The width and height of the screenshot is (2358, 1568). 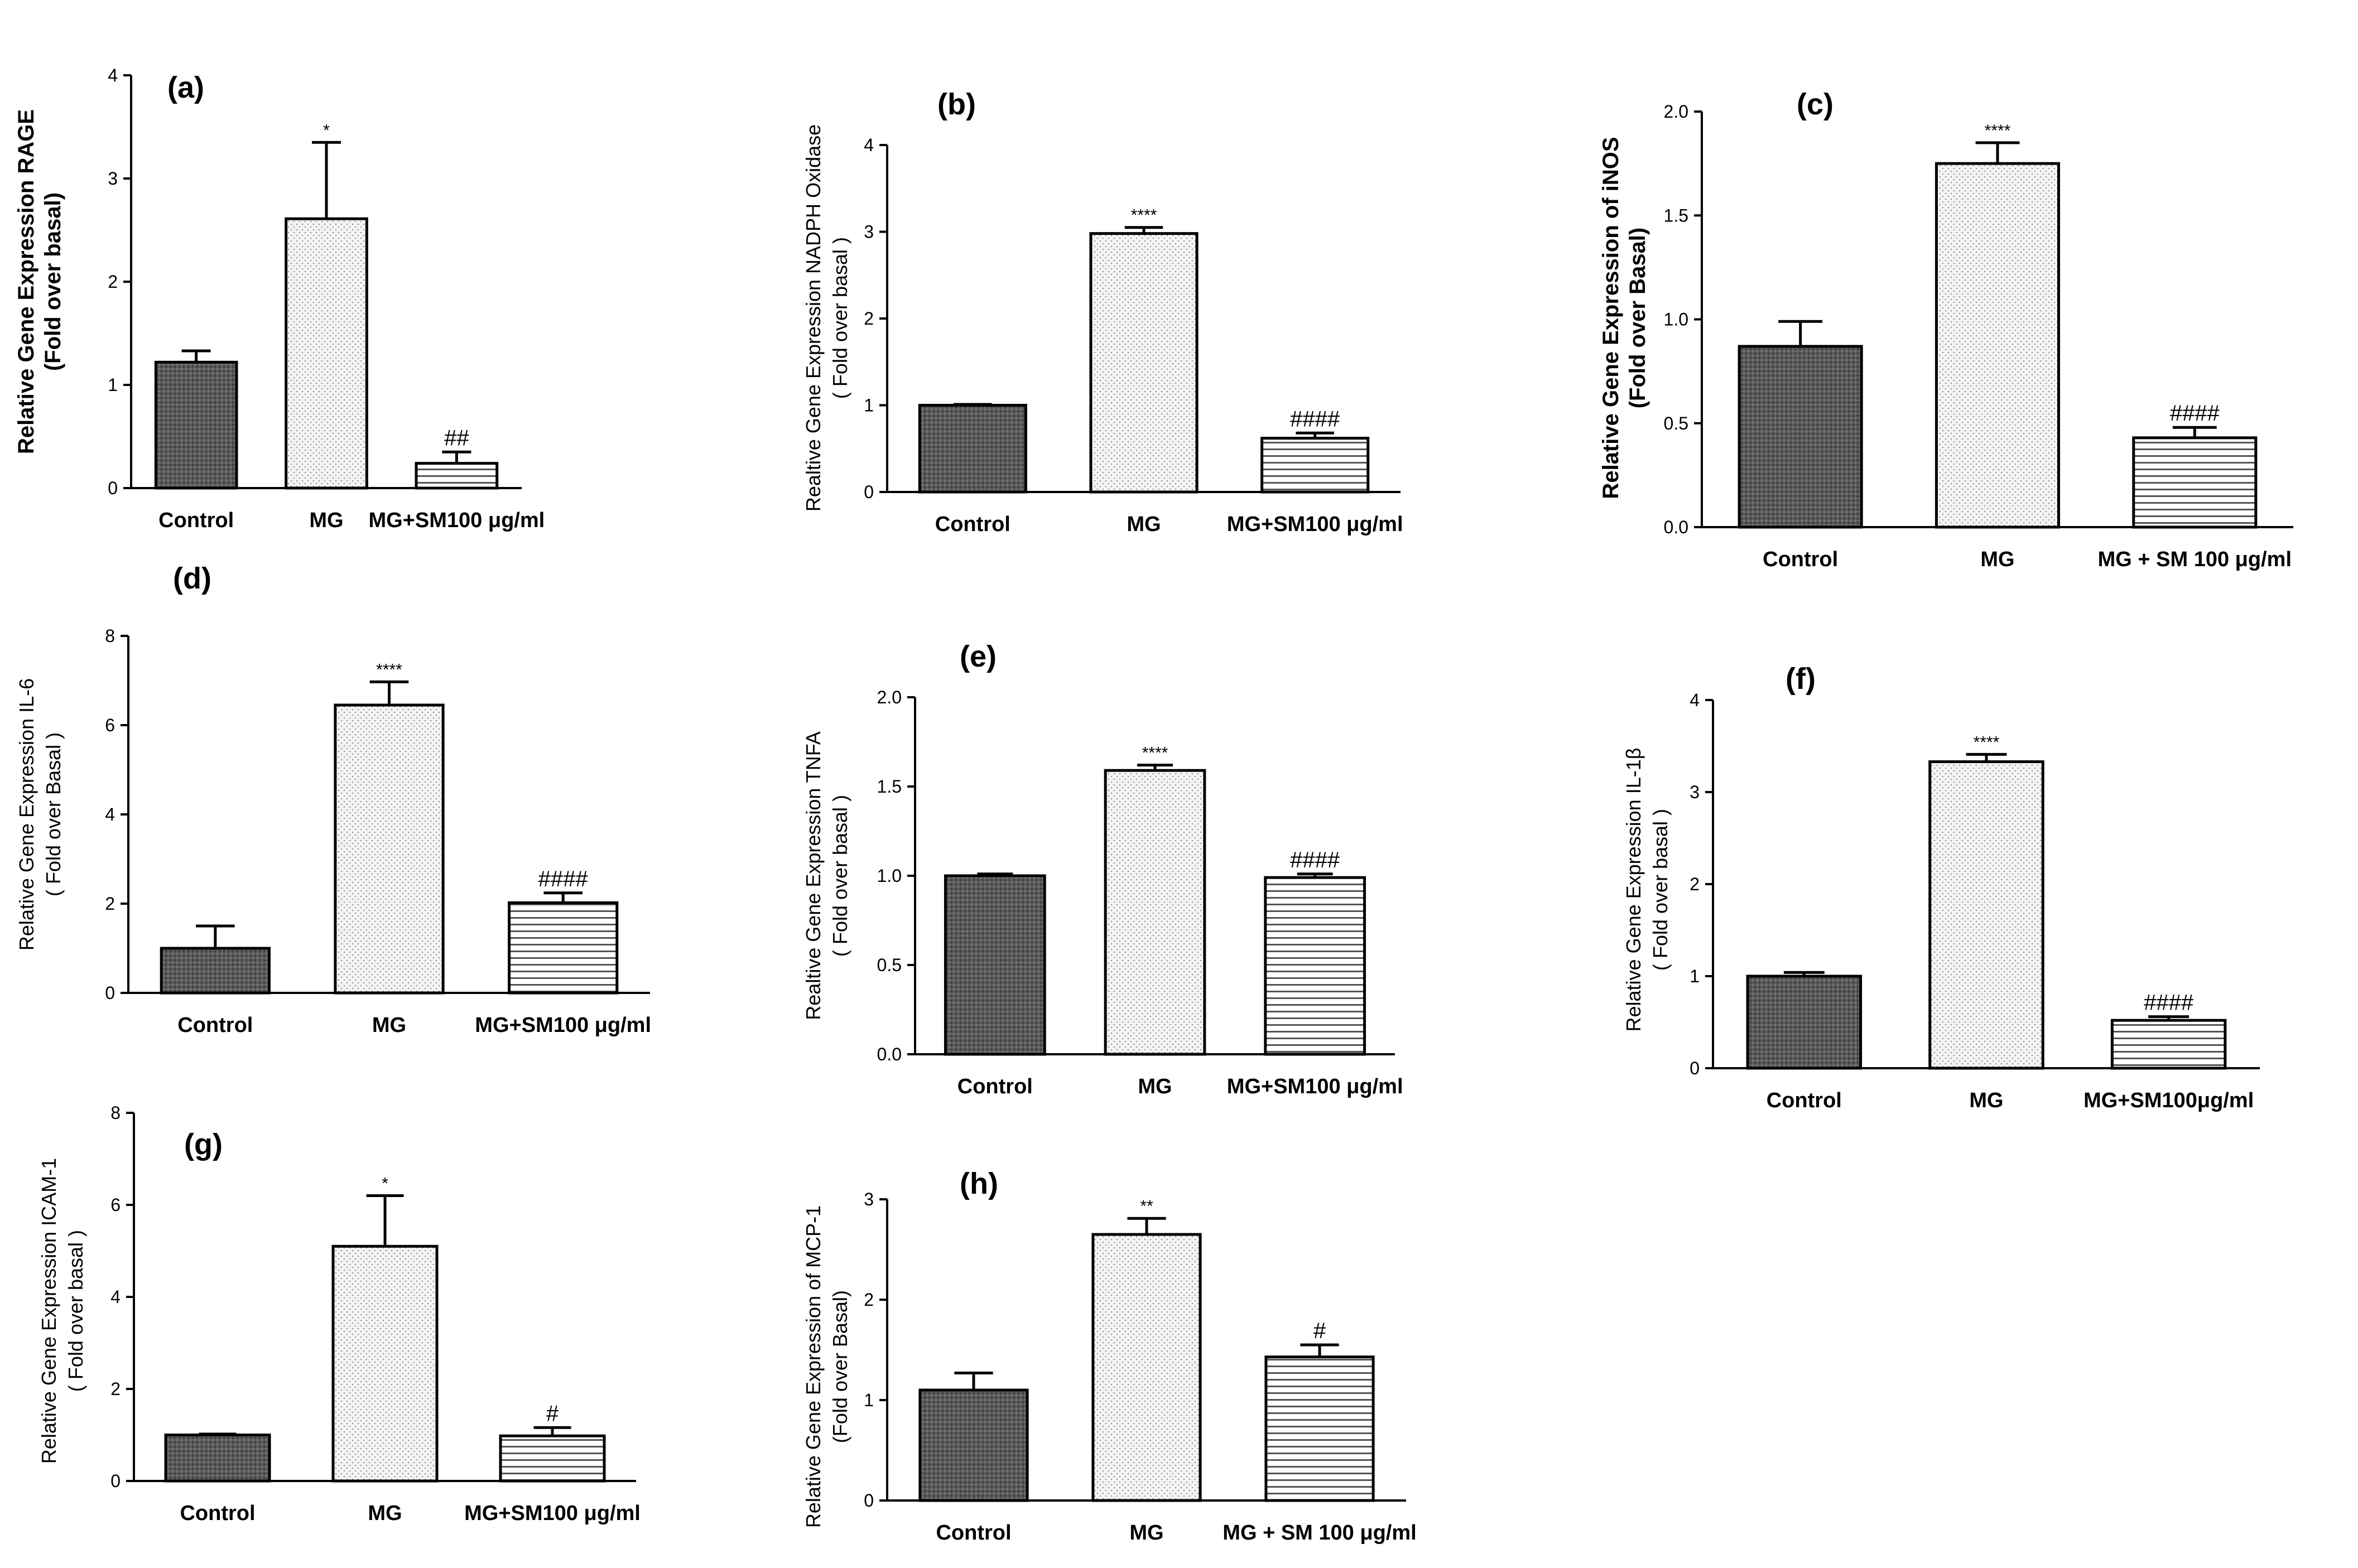 I want to click on y-axis-title: Relative Gene Expression RAGE, so click(x=27, y=282).